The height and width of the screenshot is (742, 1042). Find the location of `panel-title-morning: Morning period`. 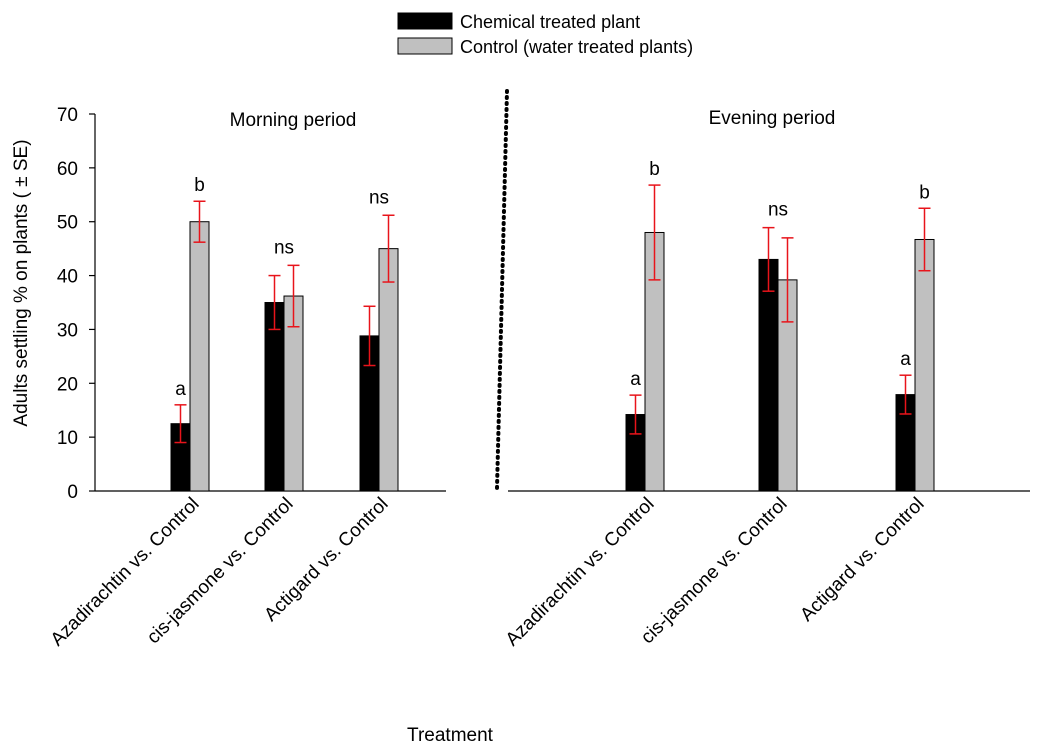

panel-title-morning: Morning period is located at coordinates (293, 120).